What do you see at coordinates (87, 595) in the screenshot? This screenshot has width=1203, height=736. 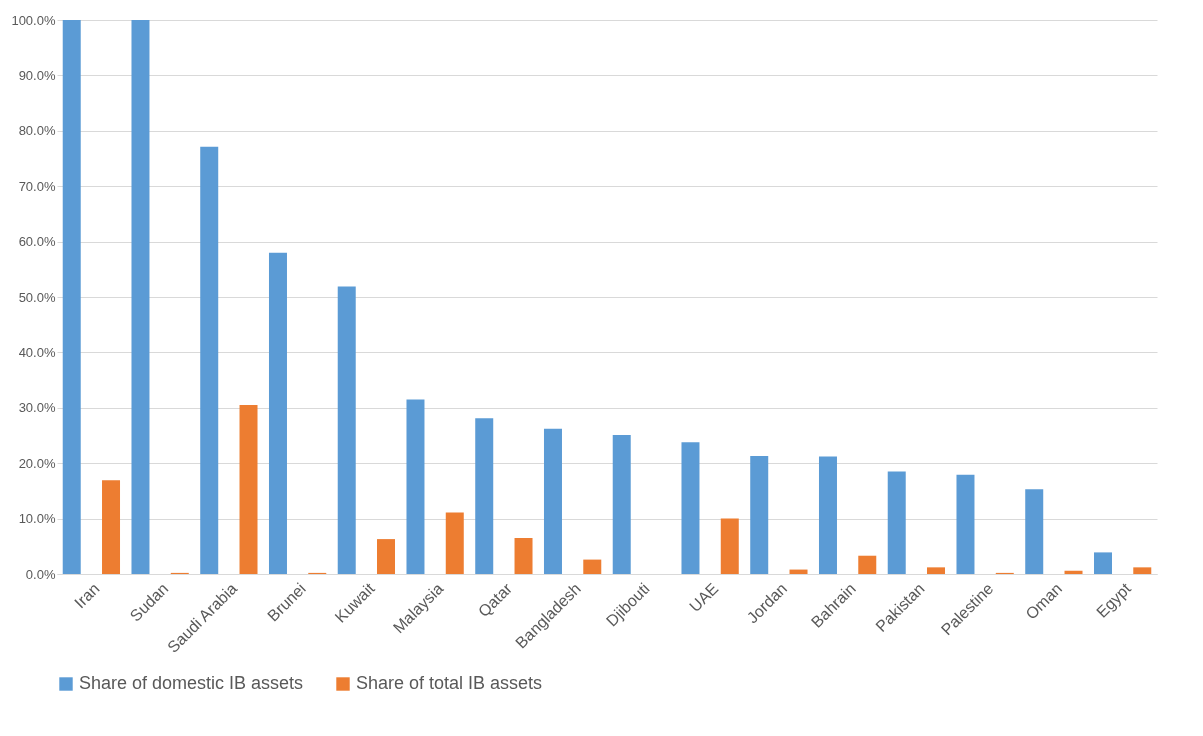 I see `x-tick-label: Iran` at bounding box center [87, 595].